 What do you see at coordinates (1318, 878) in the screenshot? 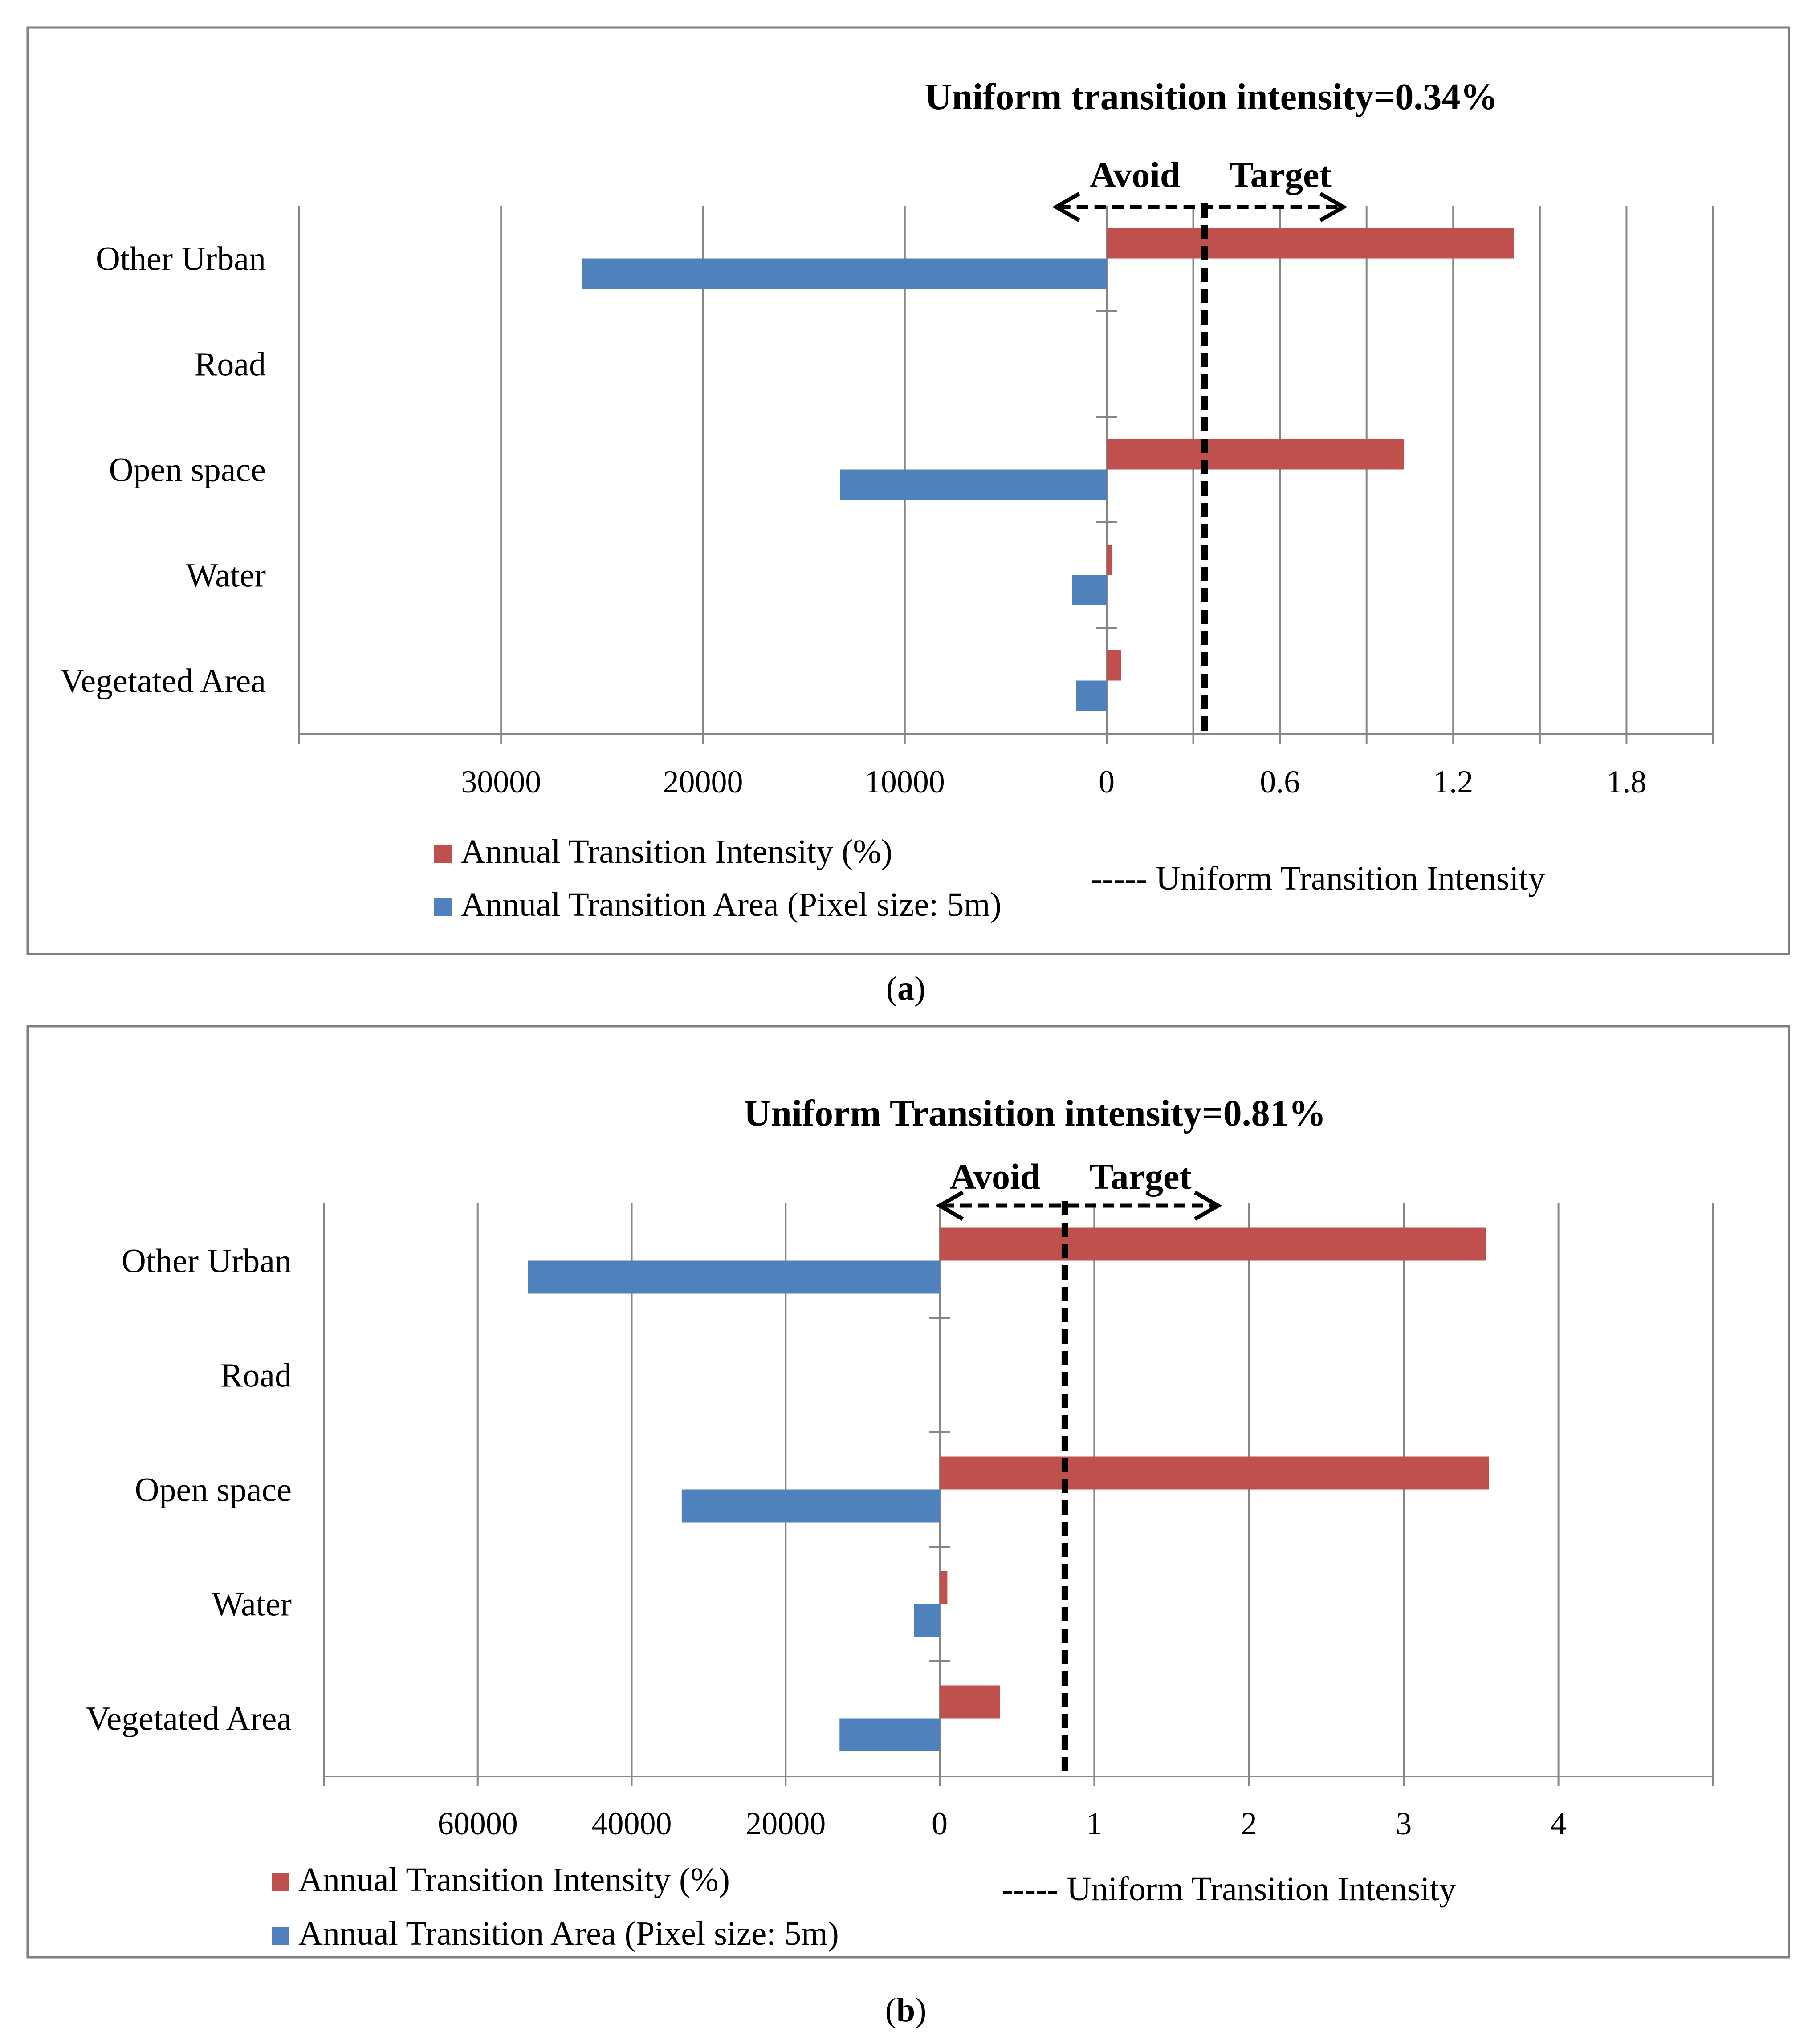
I see `legend-label-uniform-a: ----- Uniform Transition Intensity` at bounding box center [1318, 878].